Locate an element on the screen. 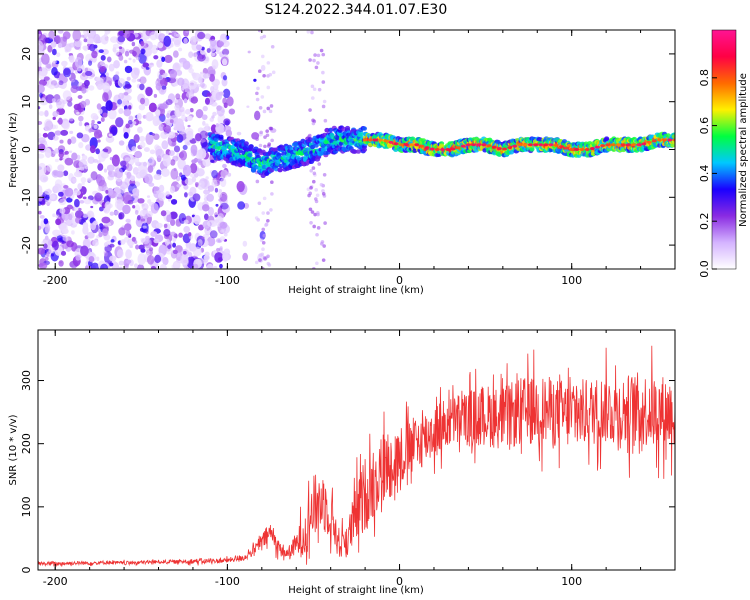  x-tick-label: 100 is located at coordinates (571, 581).